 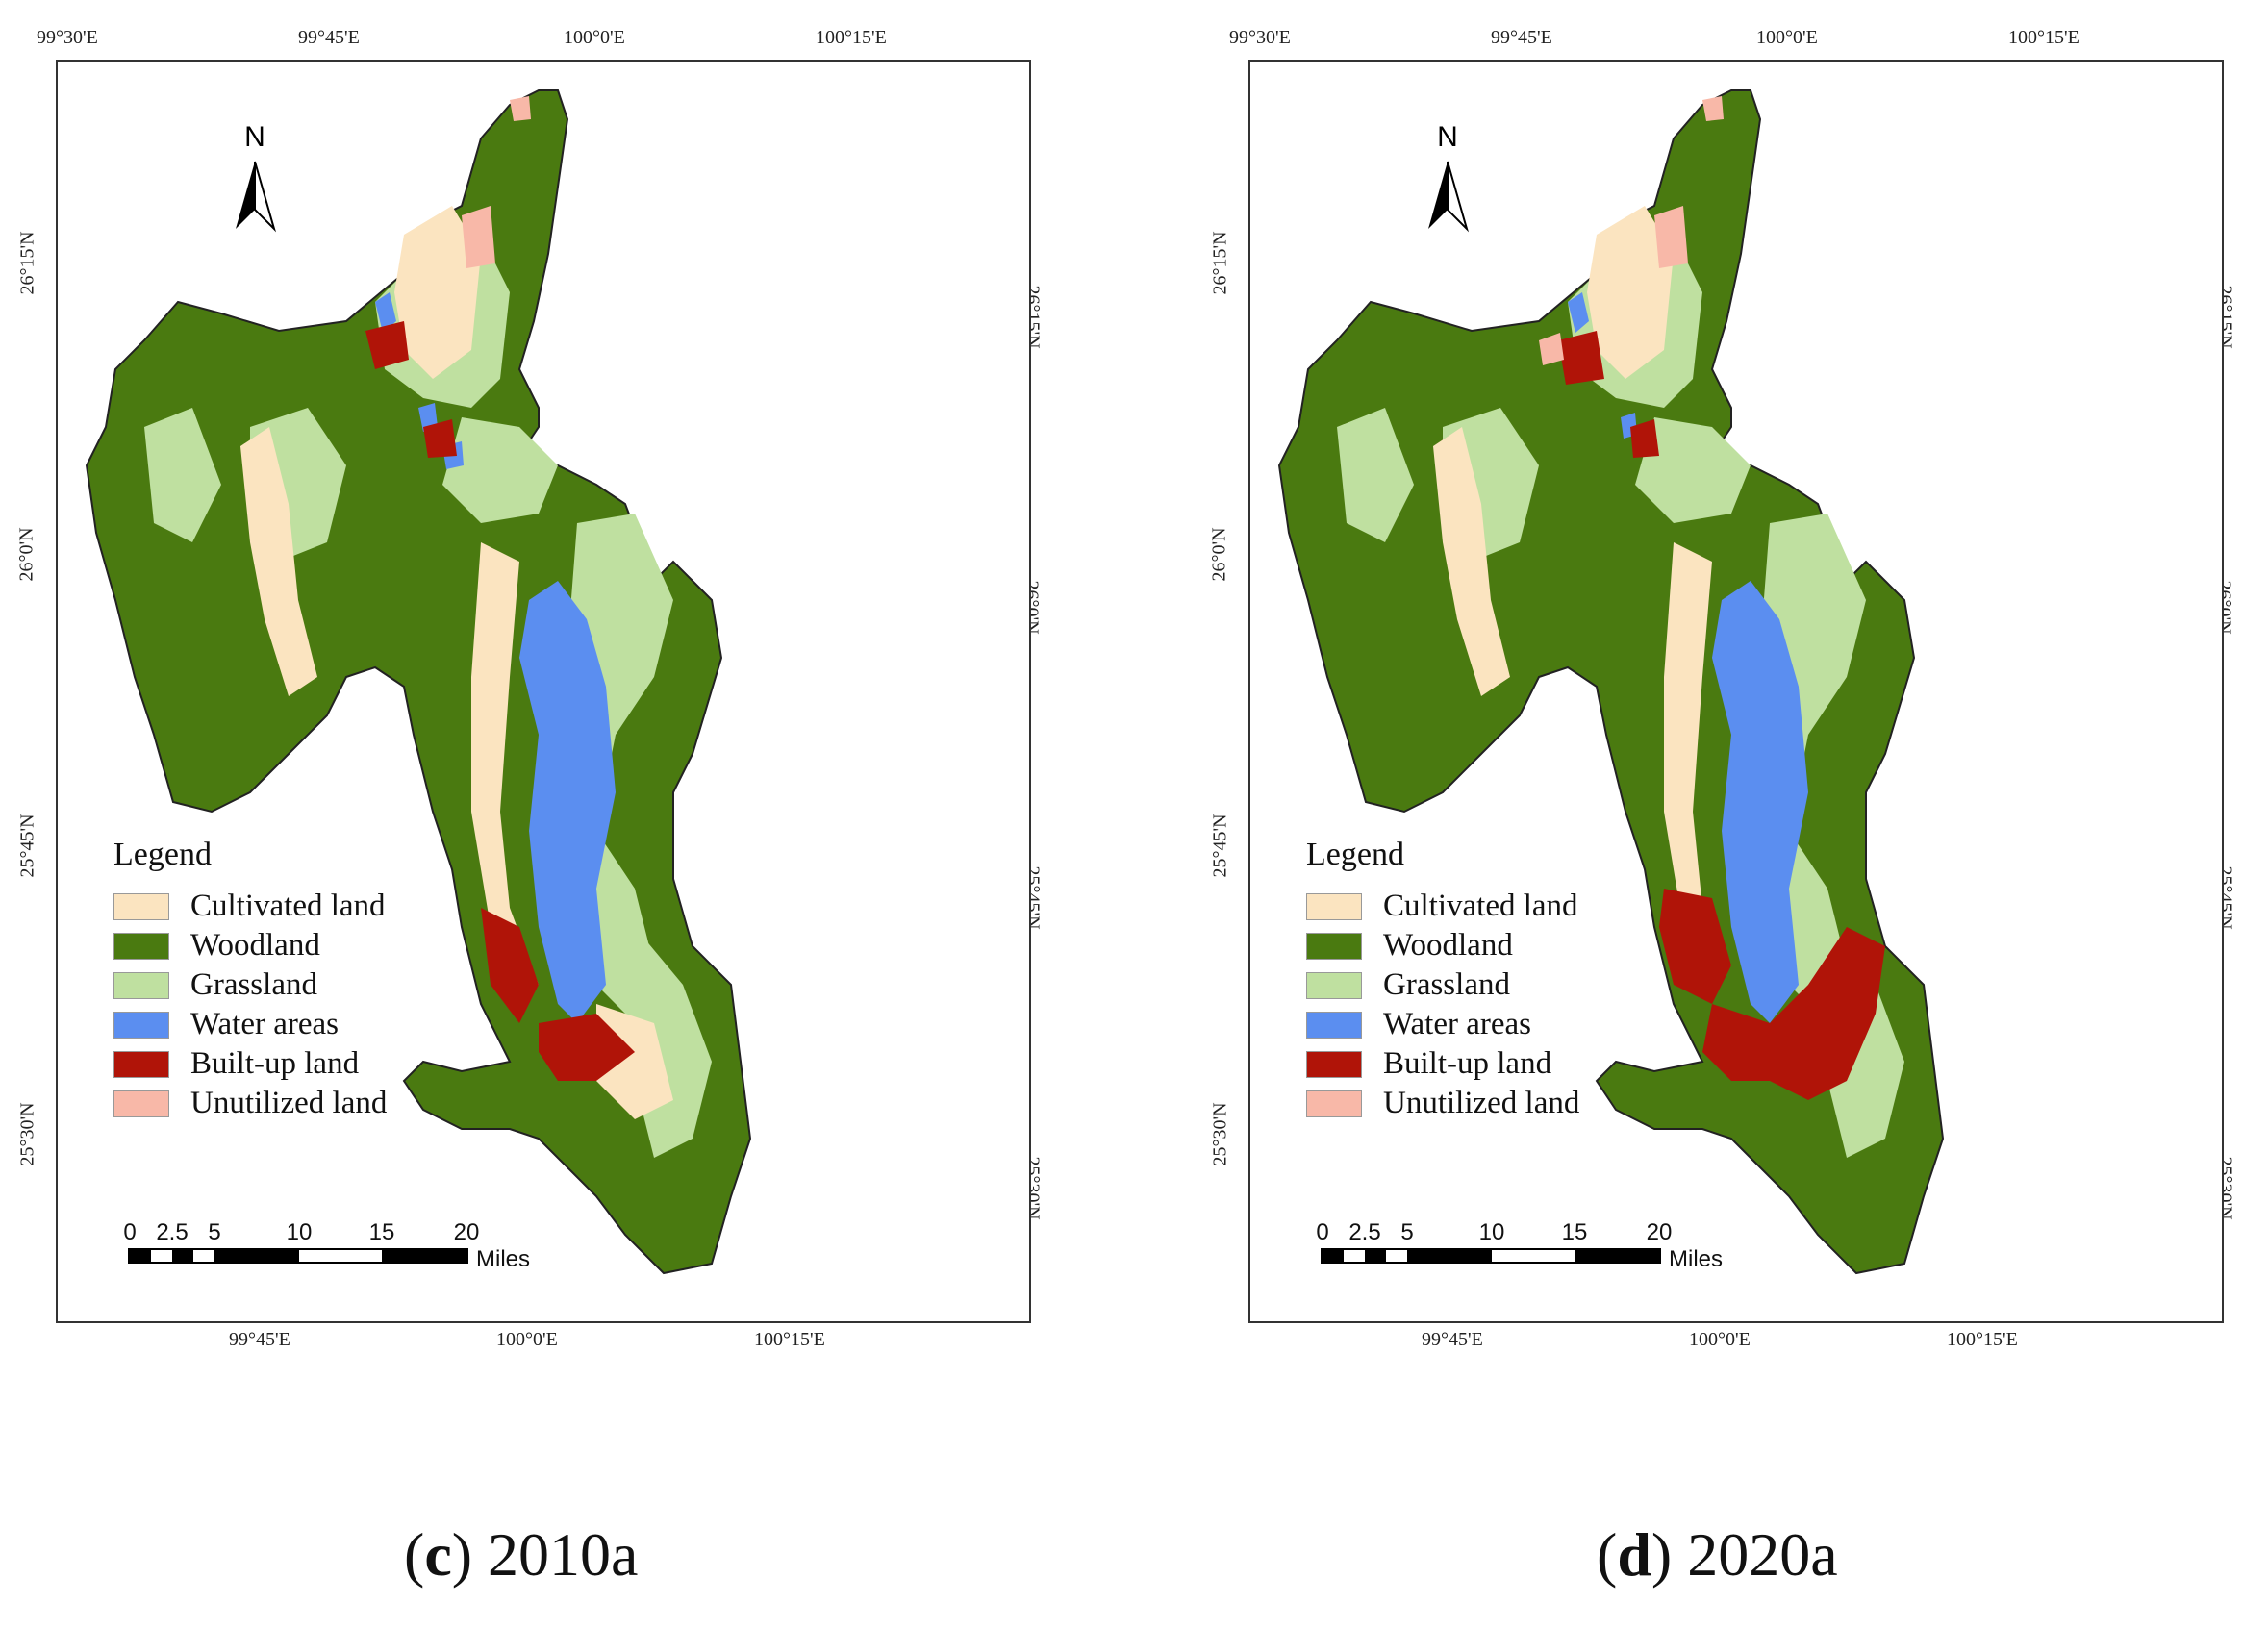 I want to click on caption: (c) 2010a, so click(x=521, y=1554).